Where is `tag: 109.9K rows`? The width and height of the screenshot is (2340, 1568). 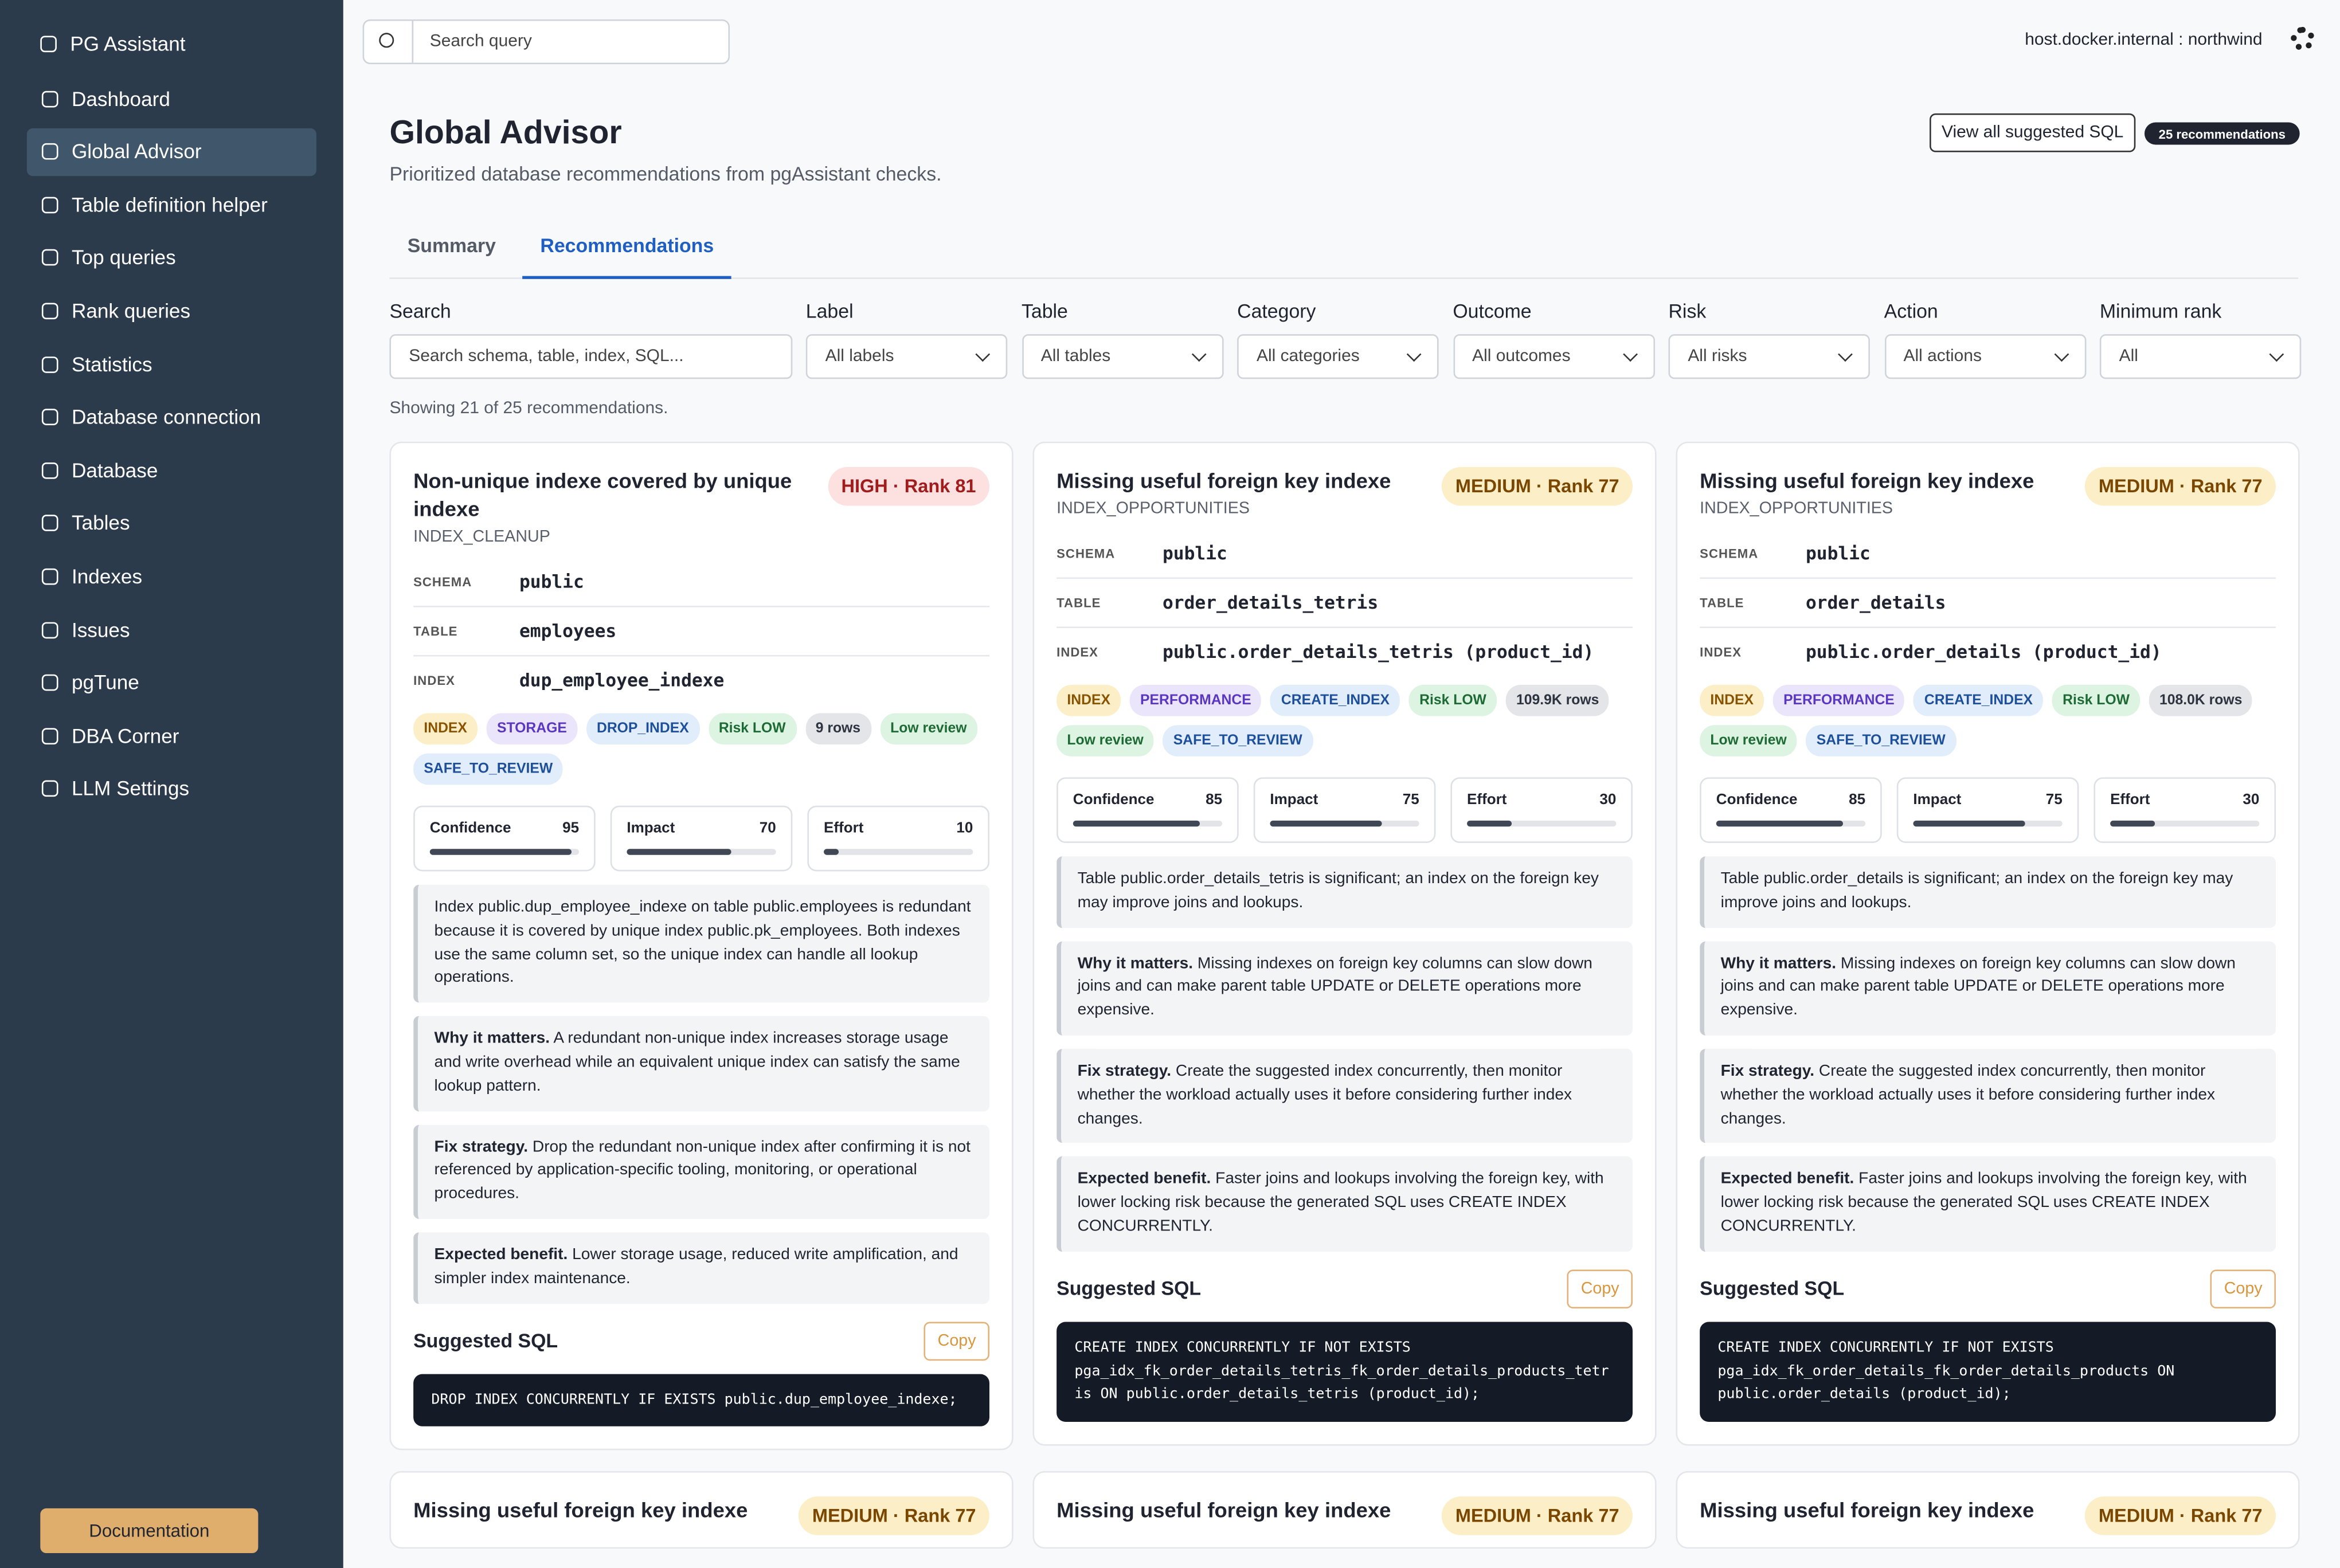
tag: 109.9K rows is located at coordinates (1557, 700).